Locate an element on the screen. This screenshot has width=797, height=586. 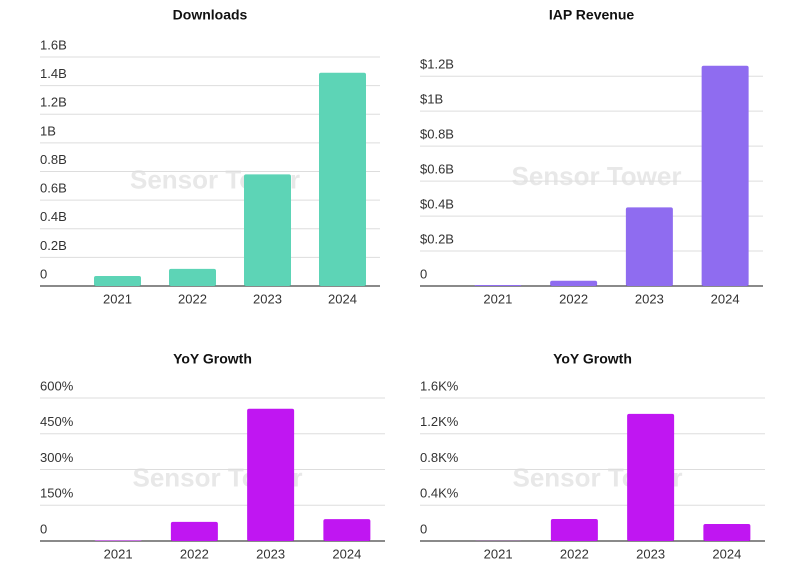
y-tick-label: 300% is located at coordinates (57, 457).